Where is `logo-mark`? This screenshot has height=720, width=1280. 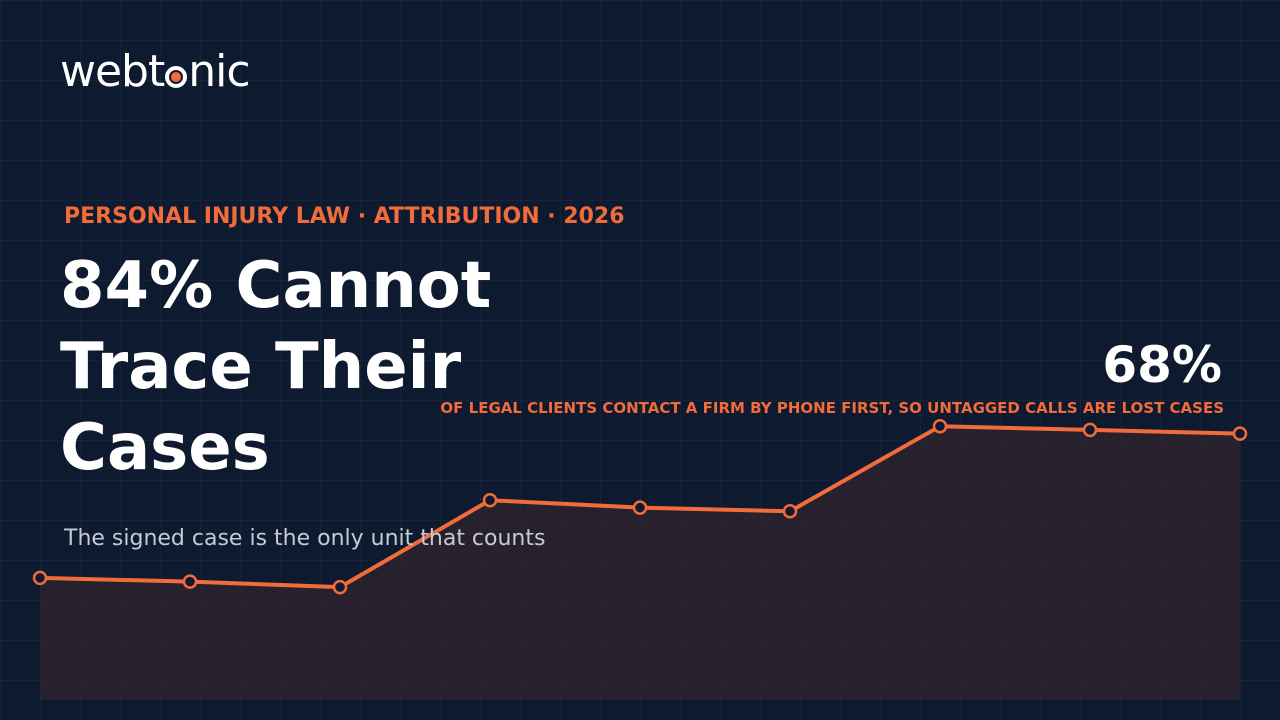 logo-mark is located at coordinates (176, 76).